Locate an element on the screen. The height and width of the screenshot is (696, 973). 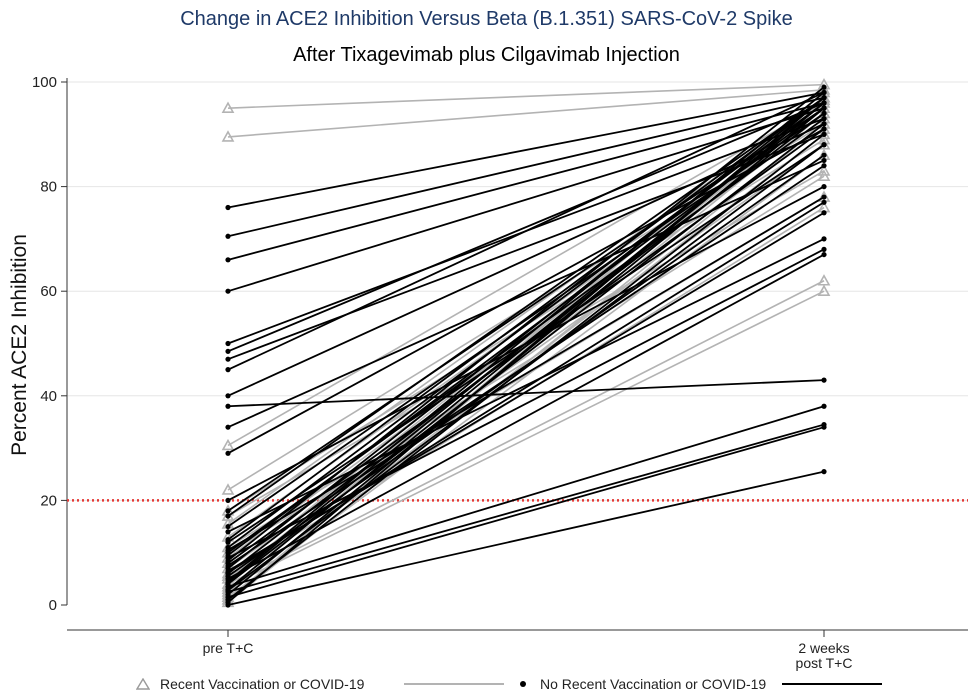
x-tick-label: pre T+C is located at coordinates (228, 648).